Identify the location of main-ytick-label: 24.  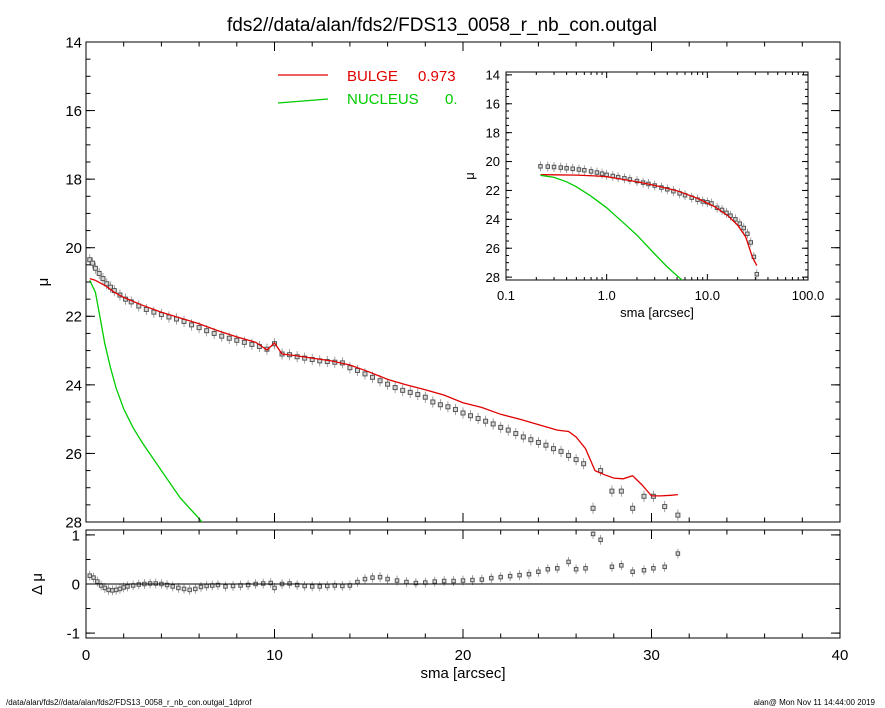
(73, 385).